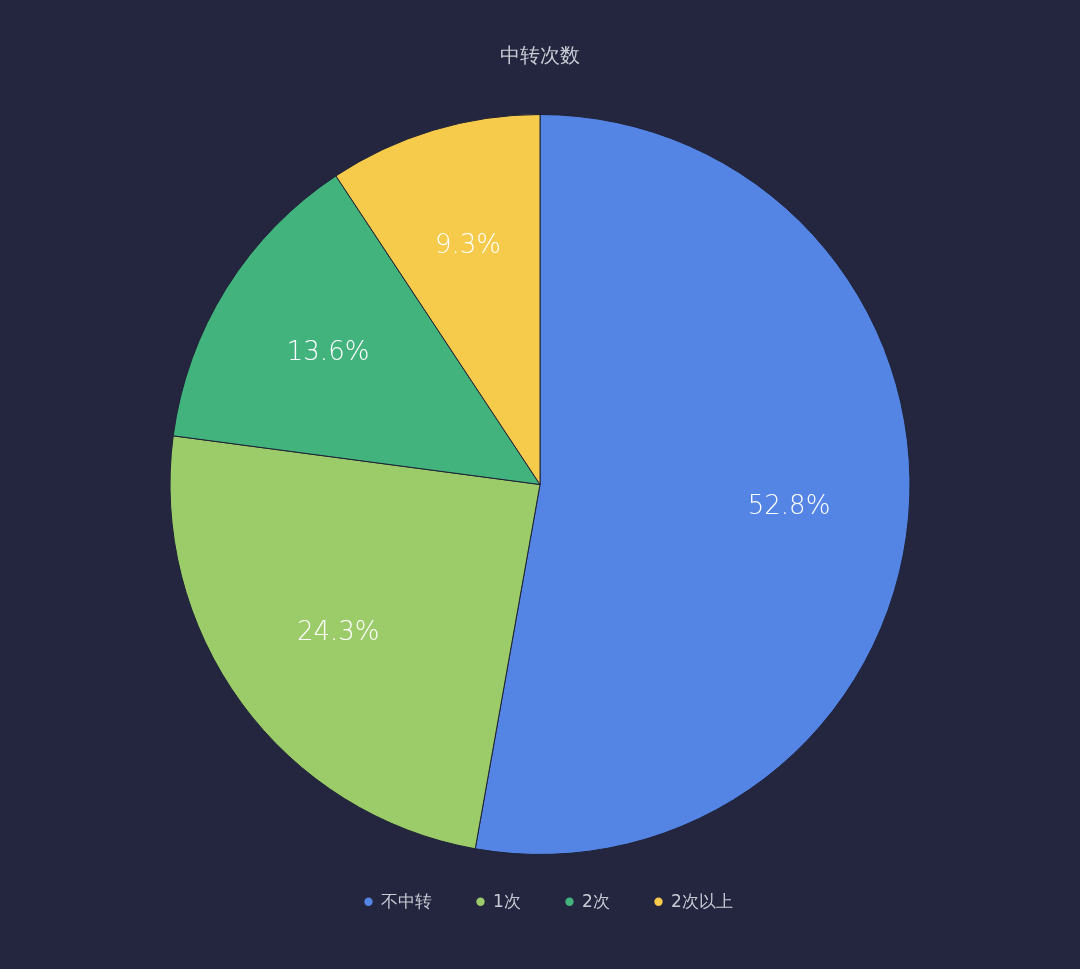 This screenshot has width=1080, height=969. What do you see at coordinates (789, 505) in the screenshot?
I see `data-label: 52.8%` at bounding box center [789, 505].